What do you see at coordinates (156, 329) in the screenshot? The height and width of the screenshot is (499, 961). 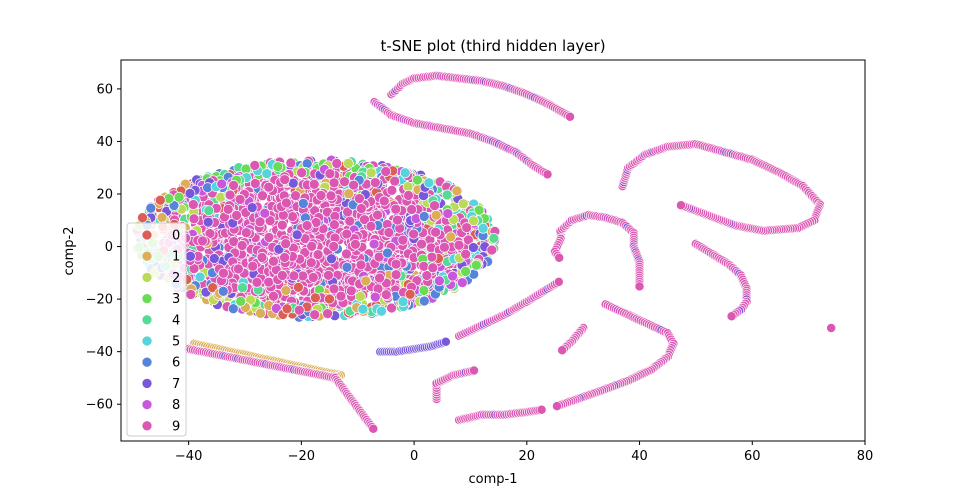 I see `legend: 0 1 2 3 4 5 6 7 8 9` at bounding box center [156, 329].